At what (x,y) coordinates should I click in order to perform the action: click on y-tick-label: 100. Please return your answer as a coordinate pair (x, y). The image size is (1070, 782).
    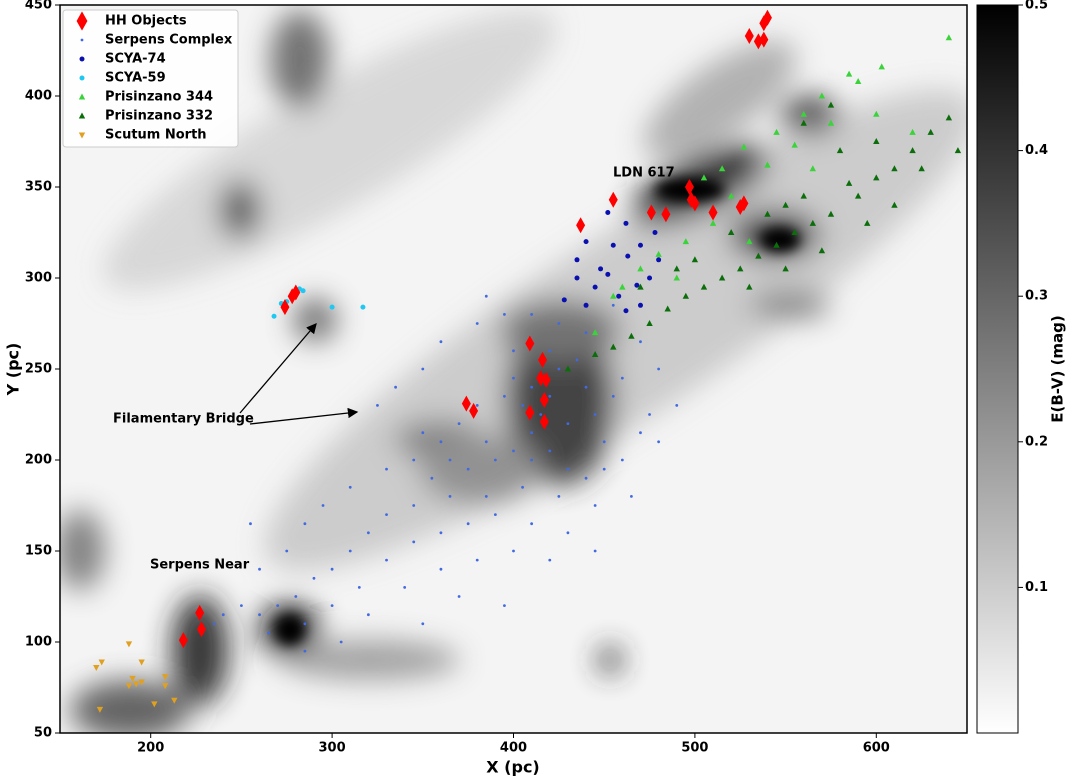
    Looking at the image, I should click on (38, 642).